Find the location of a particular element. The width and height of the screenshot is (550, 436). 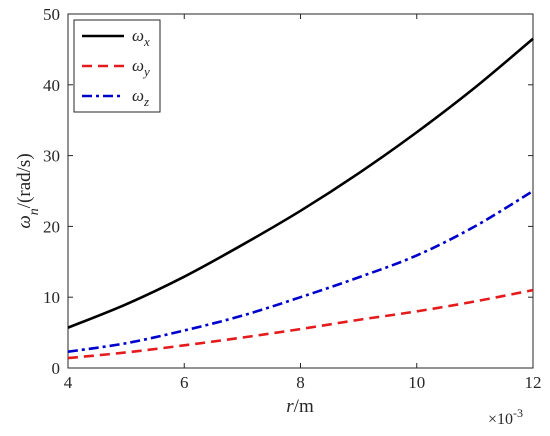

legend-label-wz: ωz is located at coordinates (140, 97).